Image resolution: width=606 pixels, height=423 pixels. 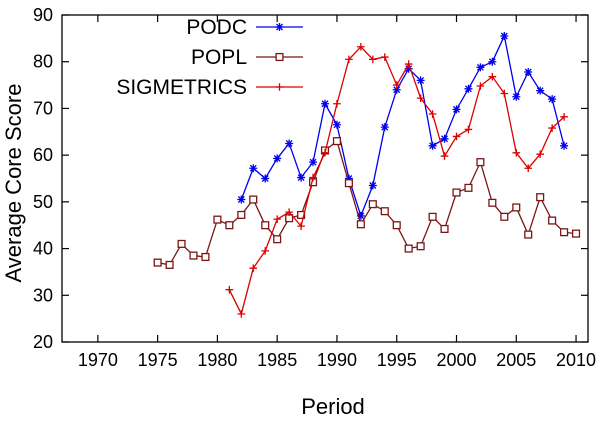 What do you see at coordinates (43, 295) in the screenshot?
I see `y-tick-label: 30` at bounding box center [43, 295].